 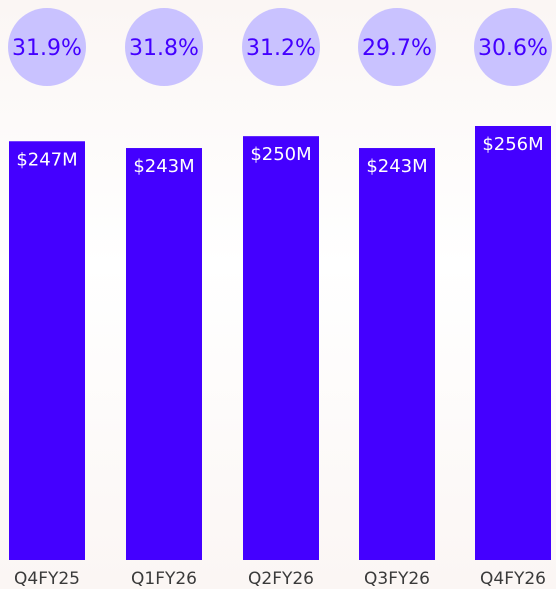 What do you see at coordinates (281, 579) in the screenshot?
I see `x-tick-label: Q2FY26` at bounding box center [281, 579].